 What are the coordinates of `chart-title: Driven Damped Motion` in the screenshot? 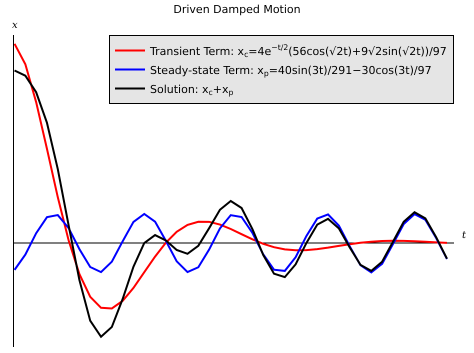 It's located at (237, 9).